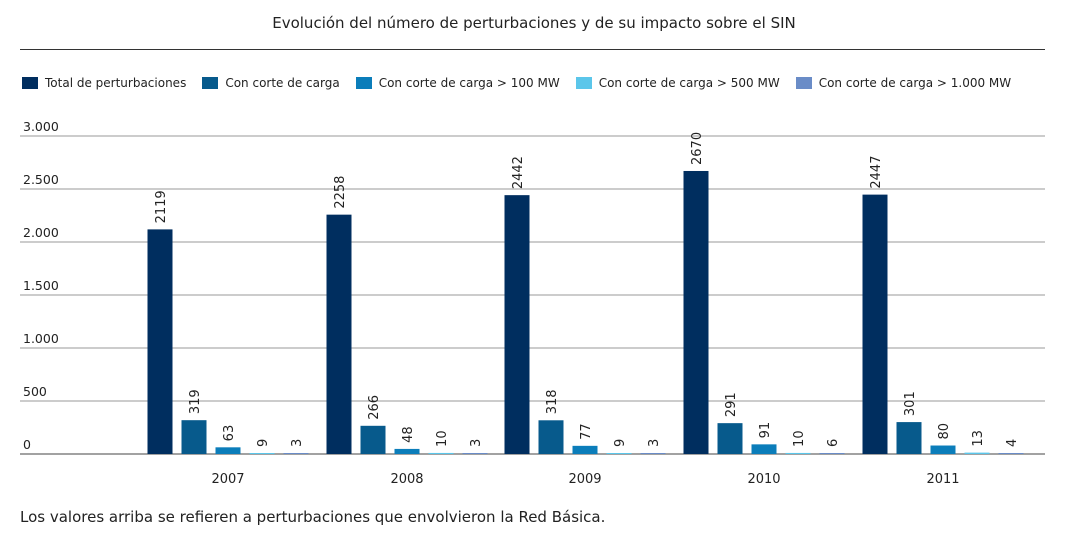 Image resolution: width=1068 pixels, height=544 pixels. I want to click on data-label: 266, so click(374, 407).